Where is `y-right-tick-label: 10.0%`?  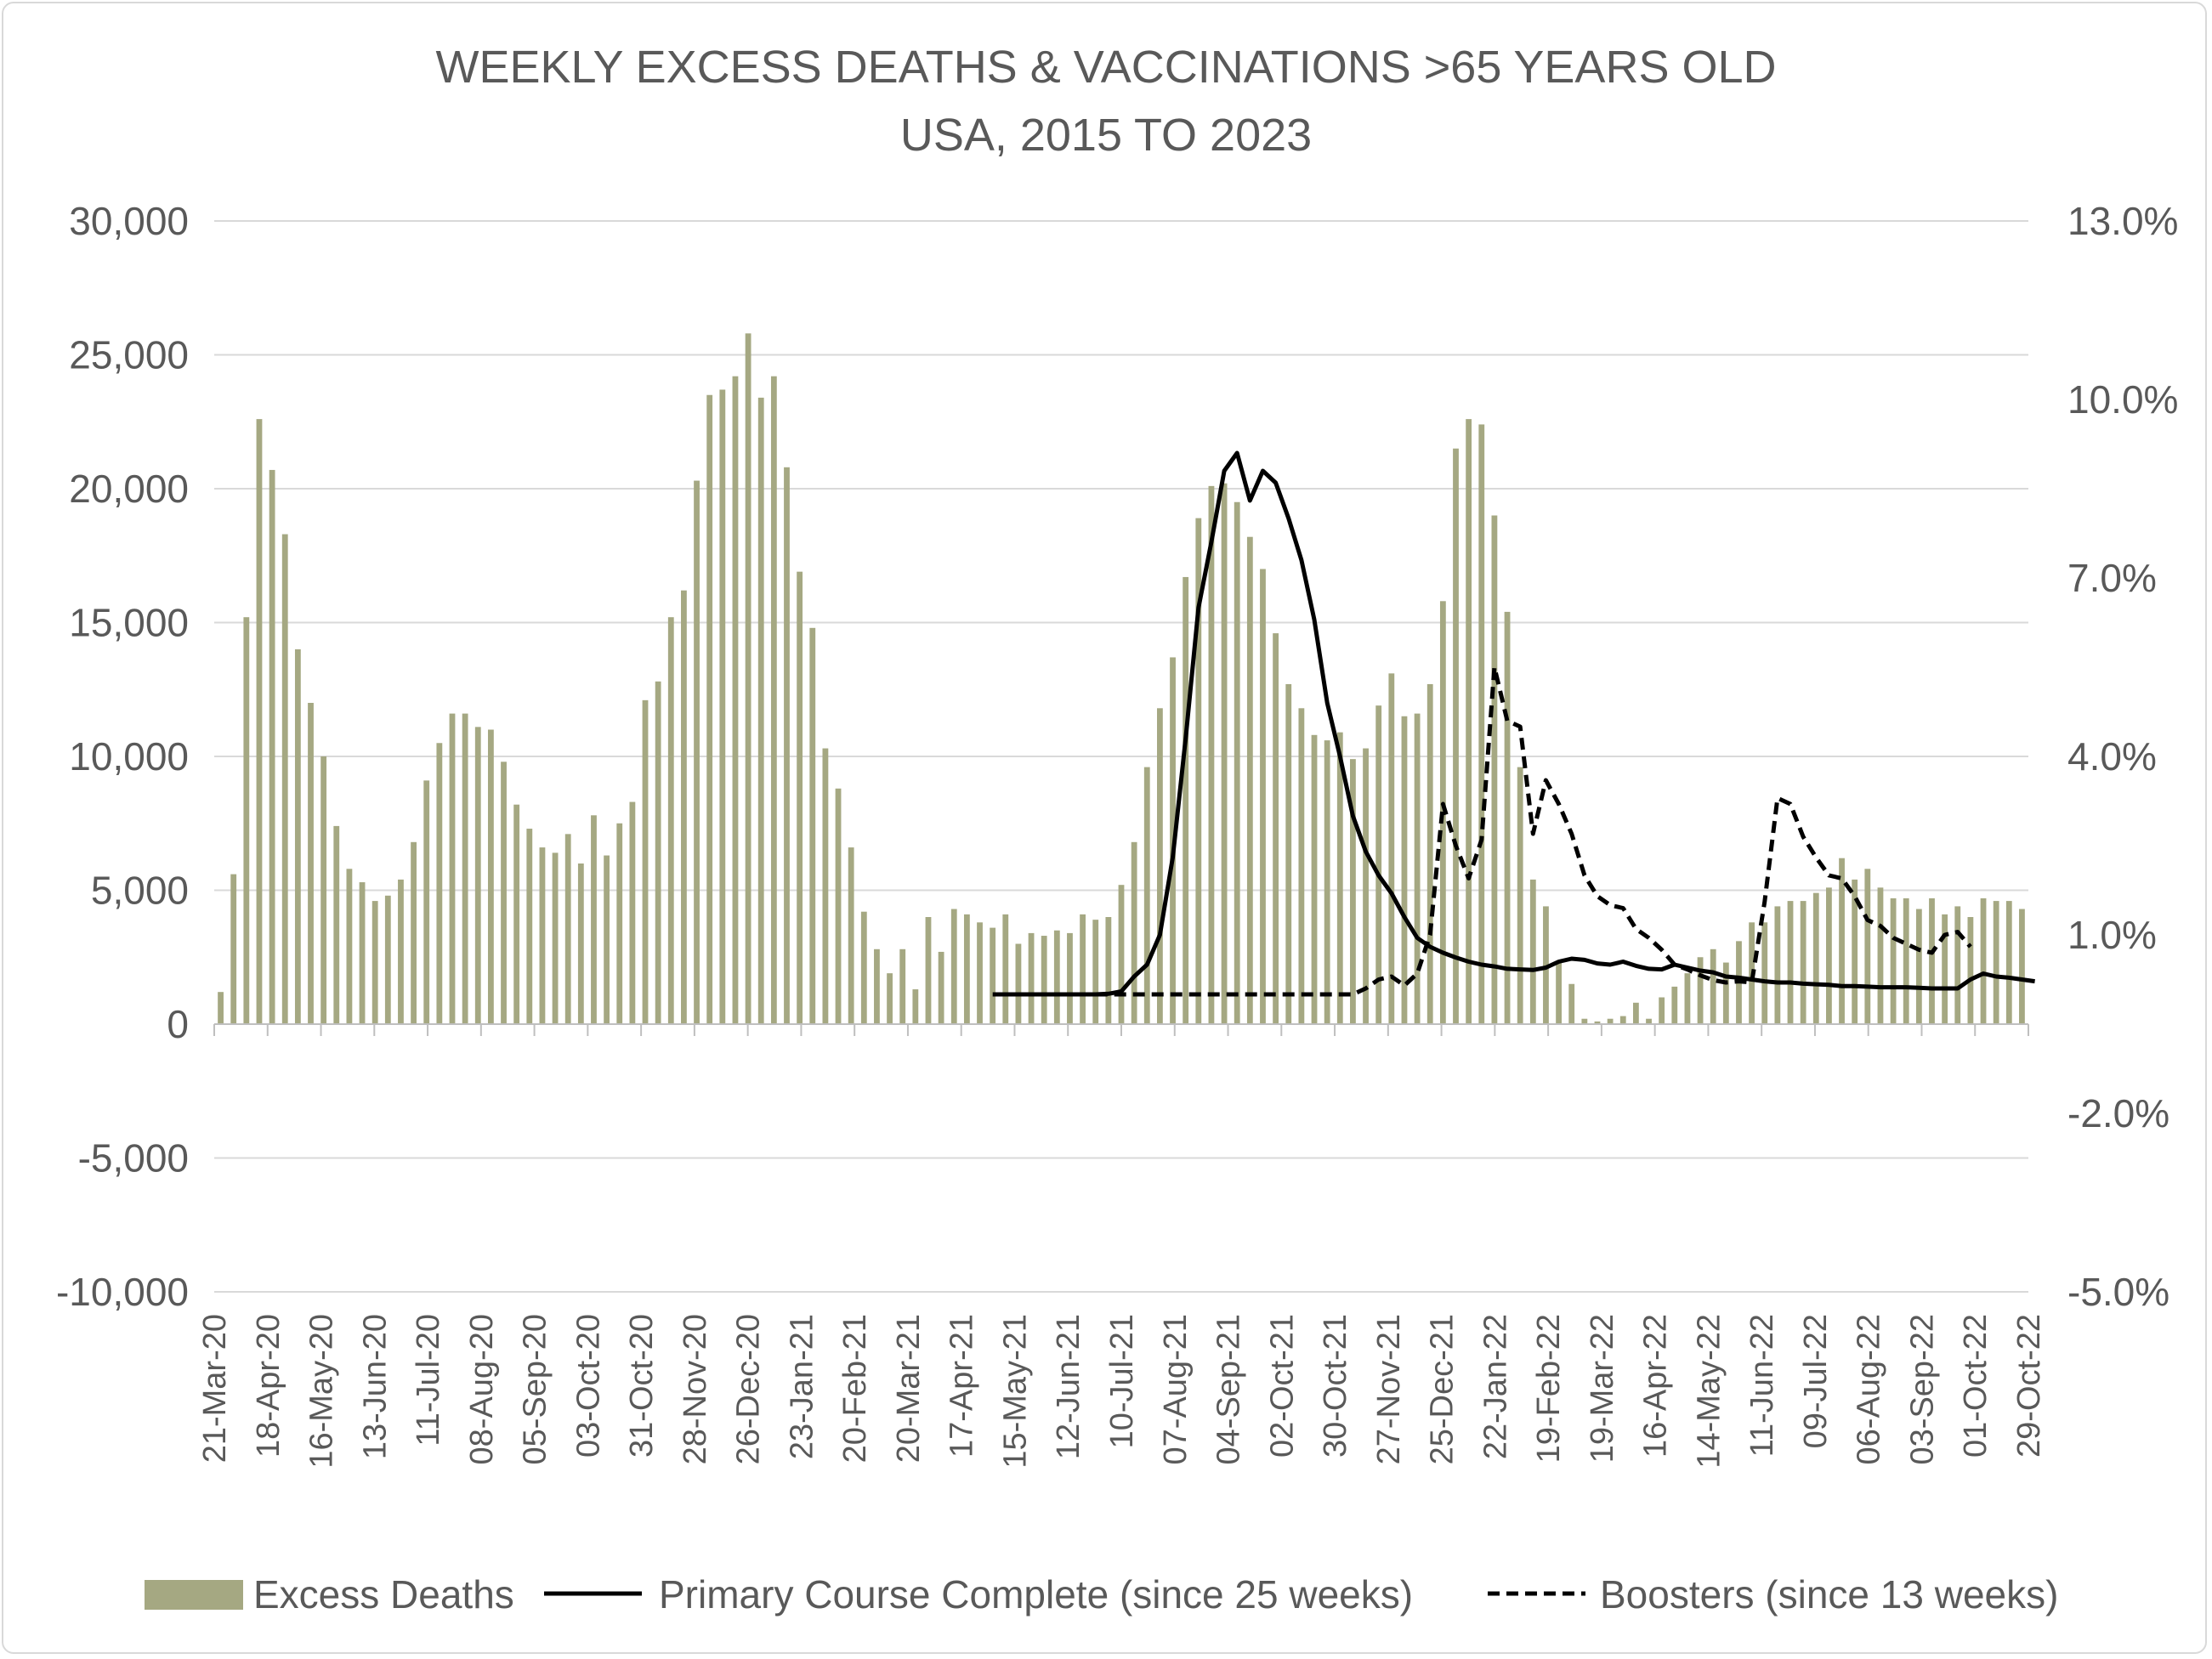 y-right-tick-label: 10.0% is located at coordinates (2122, 399).